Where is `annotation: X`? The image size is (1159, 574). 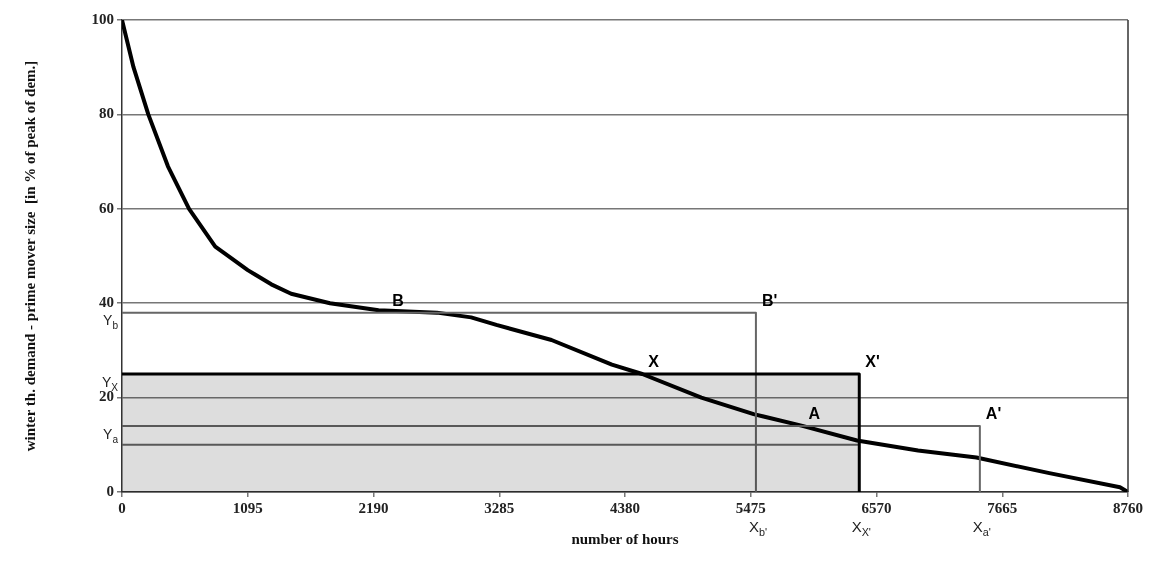 annotation: X is located at coordinates (654, 362).